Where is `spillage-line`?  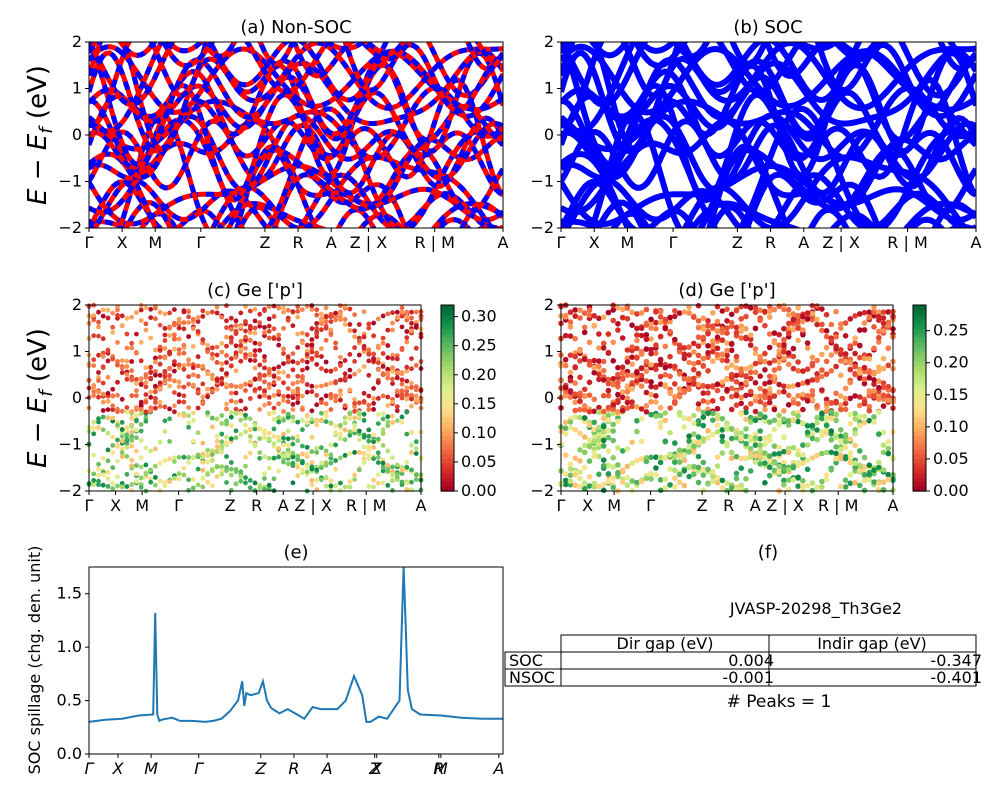
spillage-line is located at coordinates (295, 644).